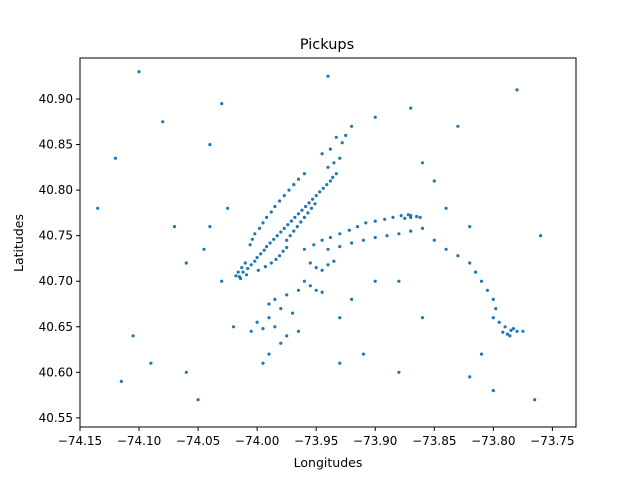 Image resolution: width=640 pixels, height=480 pixels. What do you see at coordinates (56, 418) in the screenshot?
I see `y-tick-label: 40.55` at bounding box center [56, 418].